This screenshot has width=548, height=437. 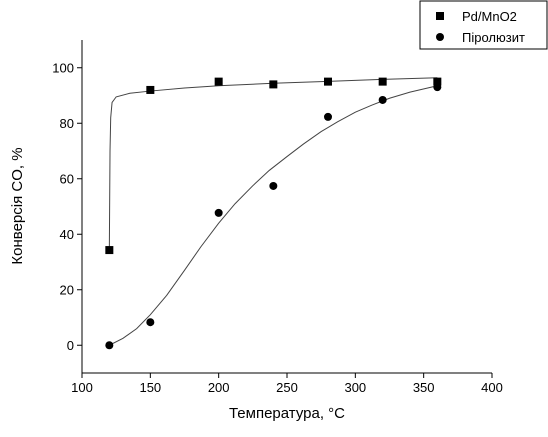 I want to click on x-tick-label: 400, so click(x=492, y=387).